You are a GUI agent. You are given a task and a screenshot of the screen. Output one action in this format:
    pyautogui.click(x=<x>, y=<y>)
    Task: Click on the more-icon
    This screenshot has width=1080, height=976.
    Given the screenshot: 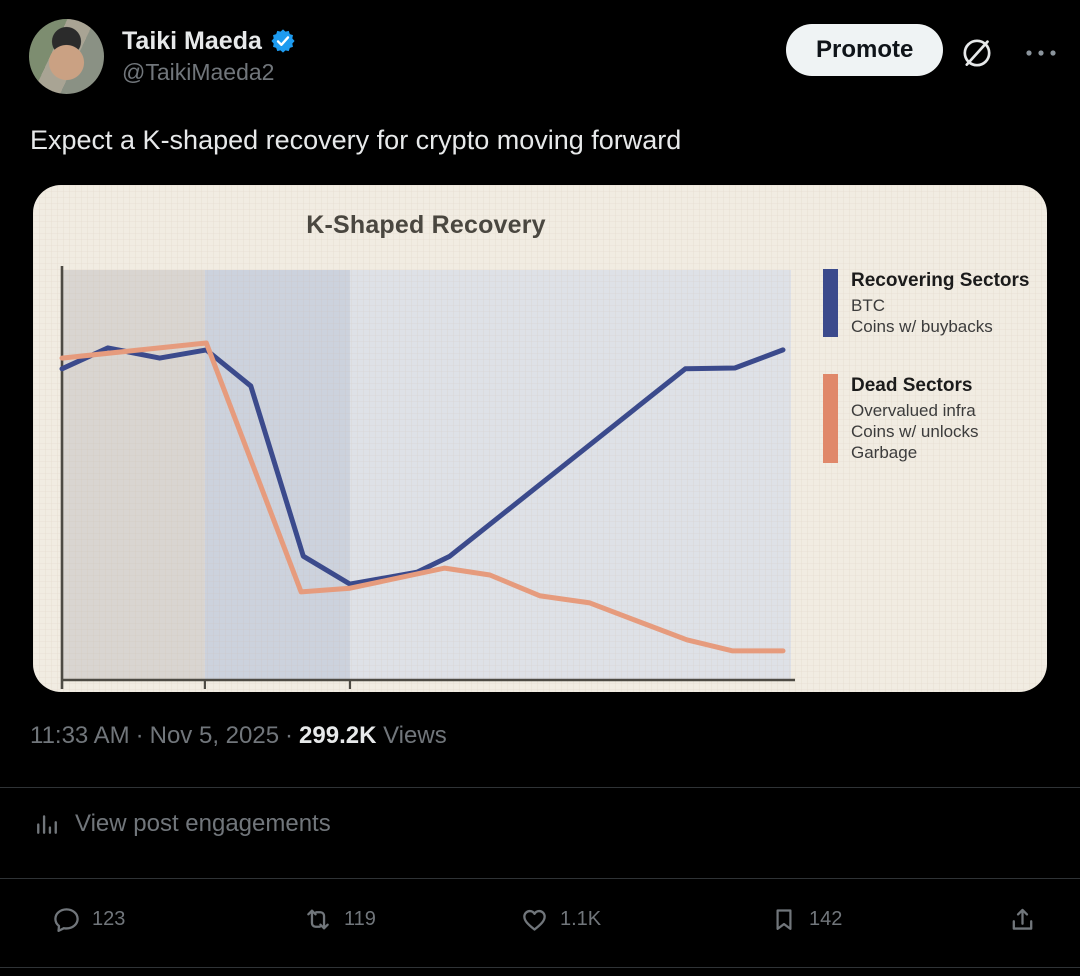 What is the action you would take?
    pyautogui.click(x=1042, y=53)
    